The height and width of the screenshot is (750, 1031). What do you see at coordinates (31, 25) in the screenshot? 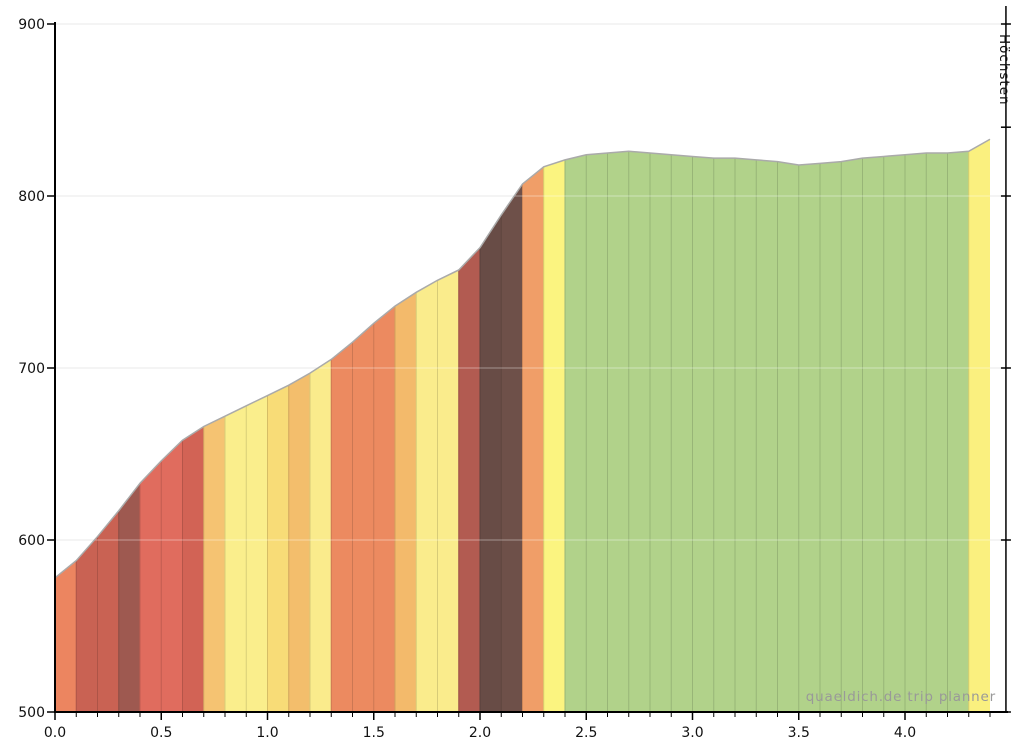
I see `y-tick-label: 900` at bounding box center [31, 25].